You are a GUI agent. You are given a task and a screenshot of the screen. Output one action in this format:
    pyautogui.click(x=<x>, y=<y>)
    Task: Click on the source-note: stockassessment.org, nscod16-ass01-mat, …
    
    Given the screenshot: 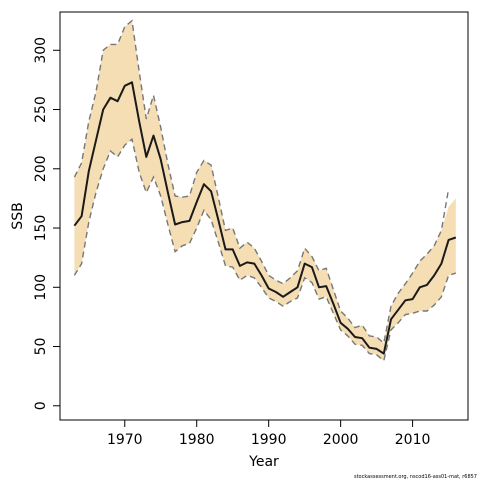 What is the action you would take?
    pyautogui.click(x=415, y=477)
    